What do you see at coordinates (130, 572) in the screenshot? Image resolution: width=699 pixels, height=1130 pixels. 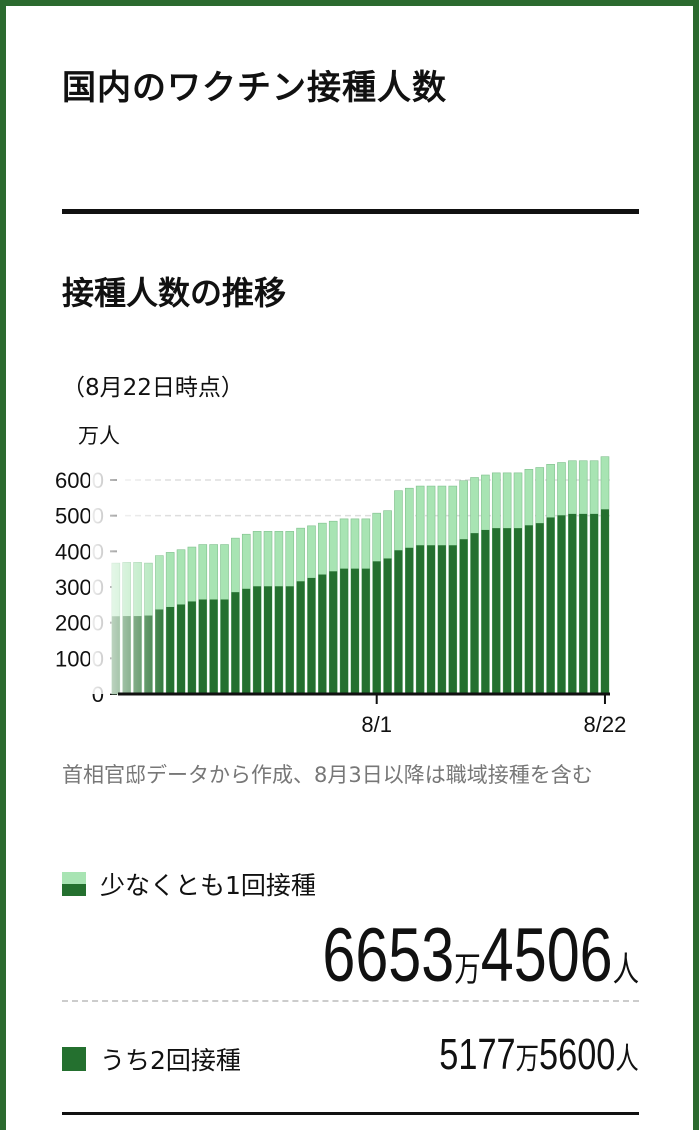 I see `chart-fade-overlay` at bounding box center [130, 572].